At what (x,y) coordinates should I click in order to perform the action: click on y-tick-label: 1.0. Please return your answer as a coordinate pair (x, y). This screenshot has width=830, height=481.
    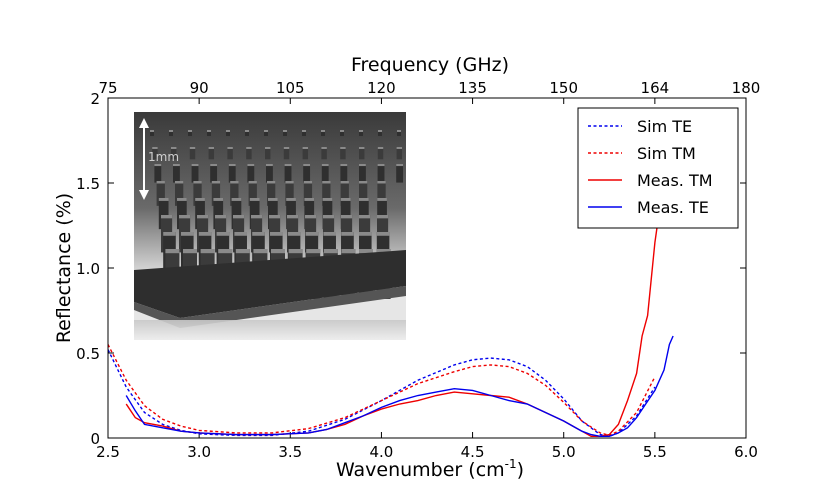
    Looking at the image, I should click on (88, 269).